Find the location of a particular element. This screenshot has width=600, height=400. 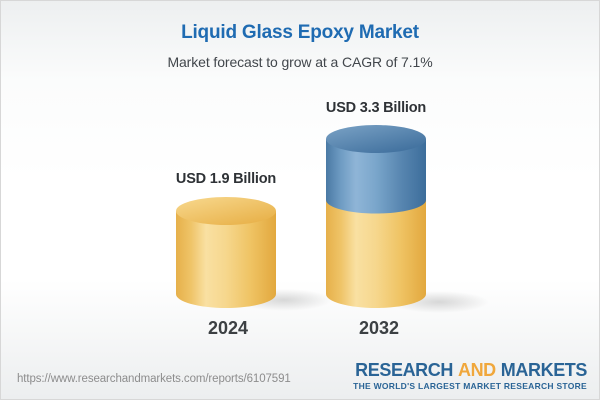

bar-2024-cylinder is located at coordinates (226, 252).